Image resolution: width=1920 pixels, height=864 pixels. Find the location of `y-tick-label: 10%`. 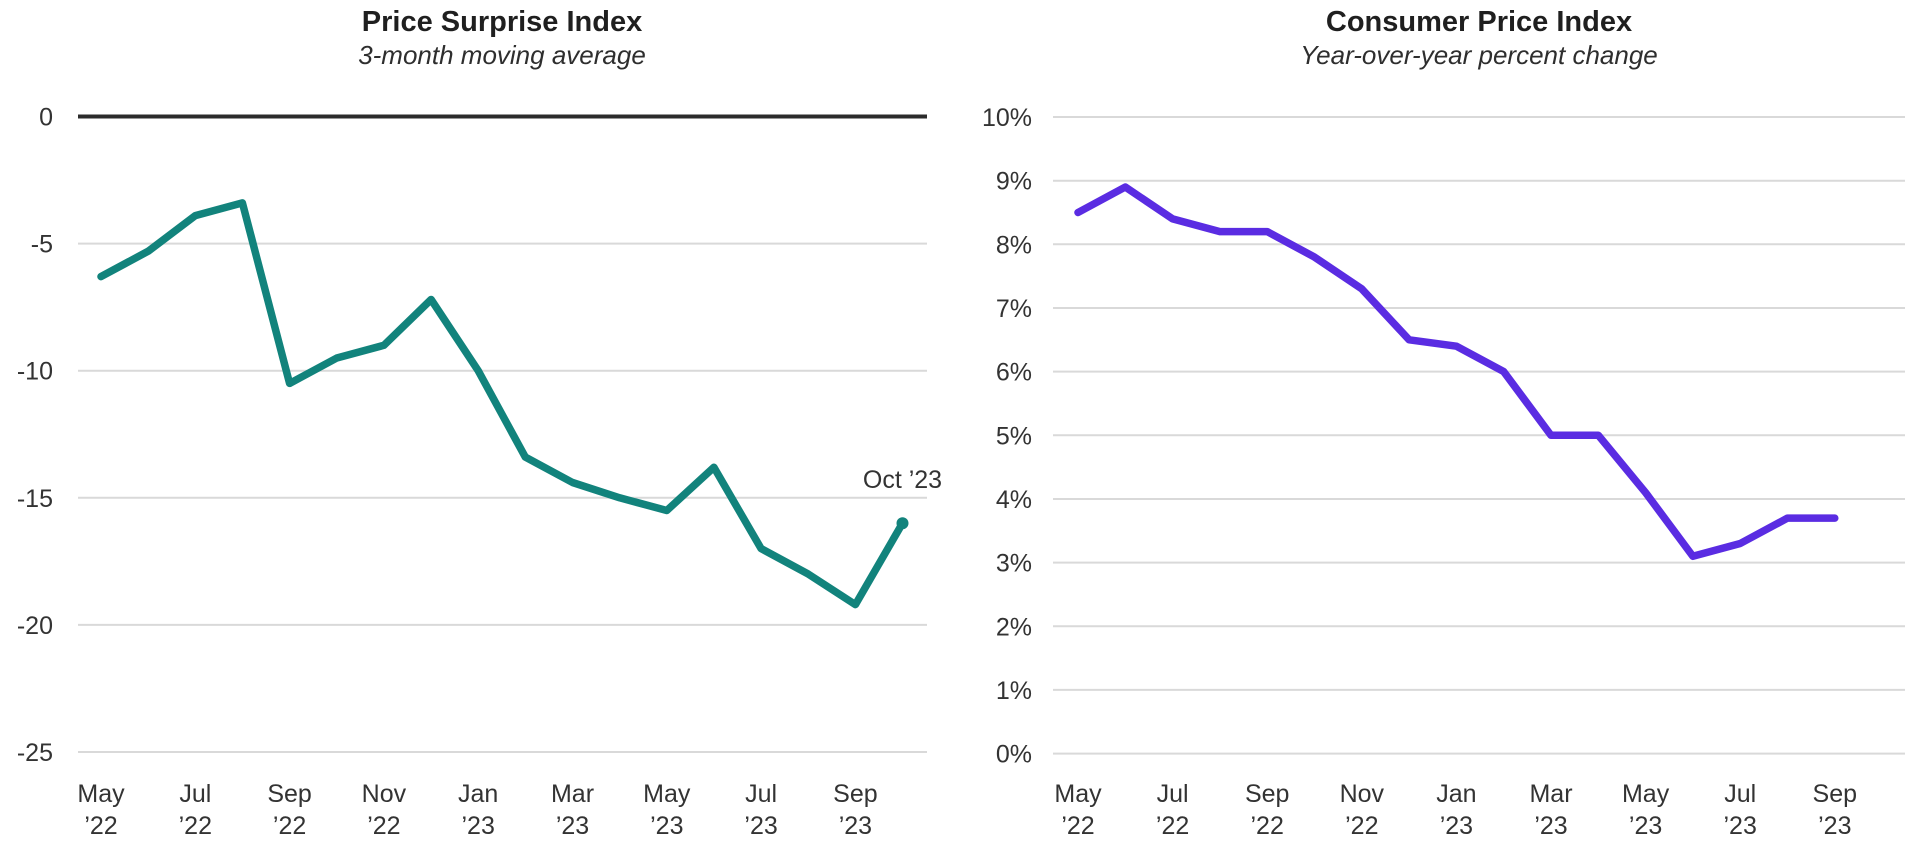

y-tick-label: 10% is located at coordinates (1007, 118).